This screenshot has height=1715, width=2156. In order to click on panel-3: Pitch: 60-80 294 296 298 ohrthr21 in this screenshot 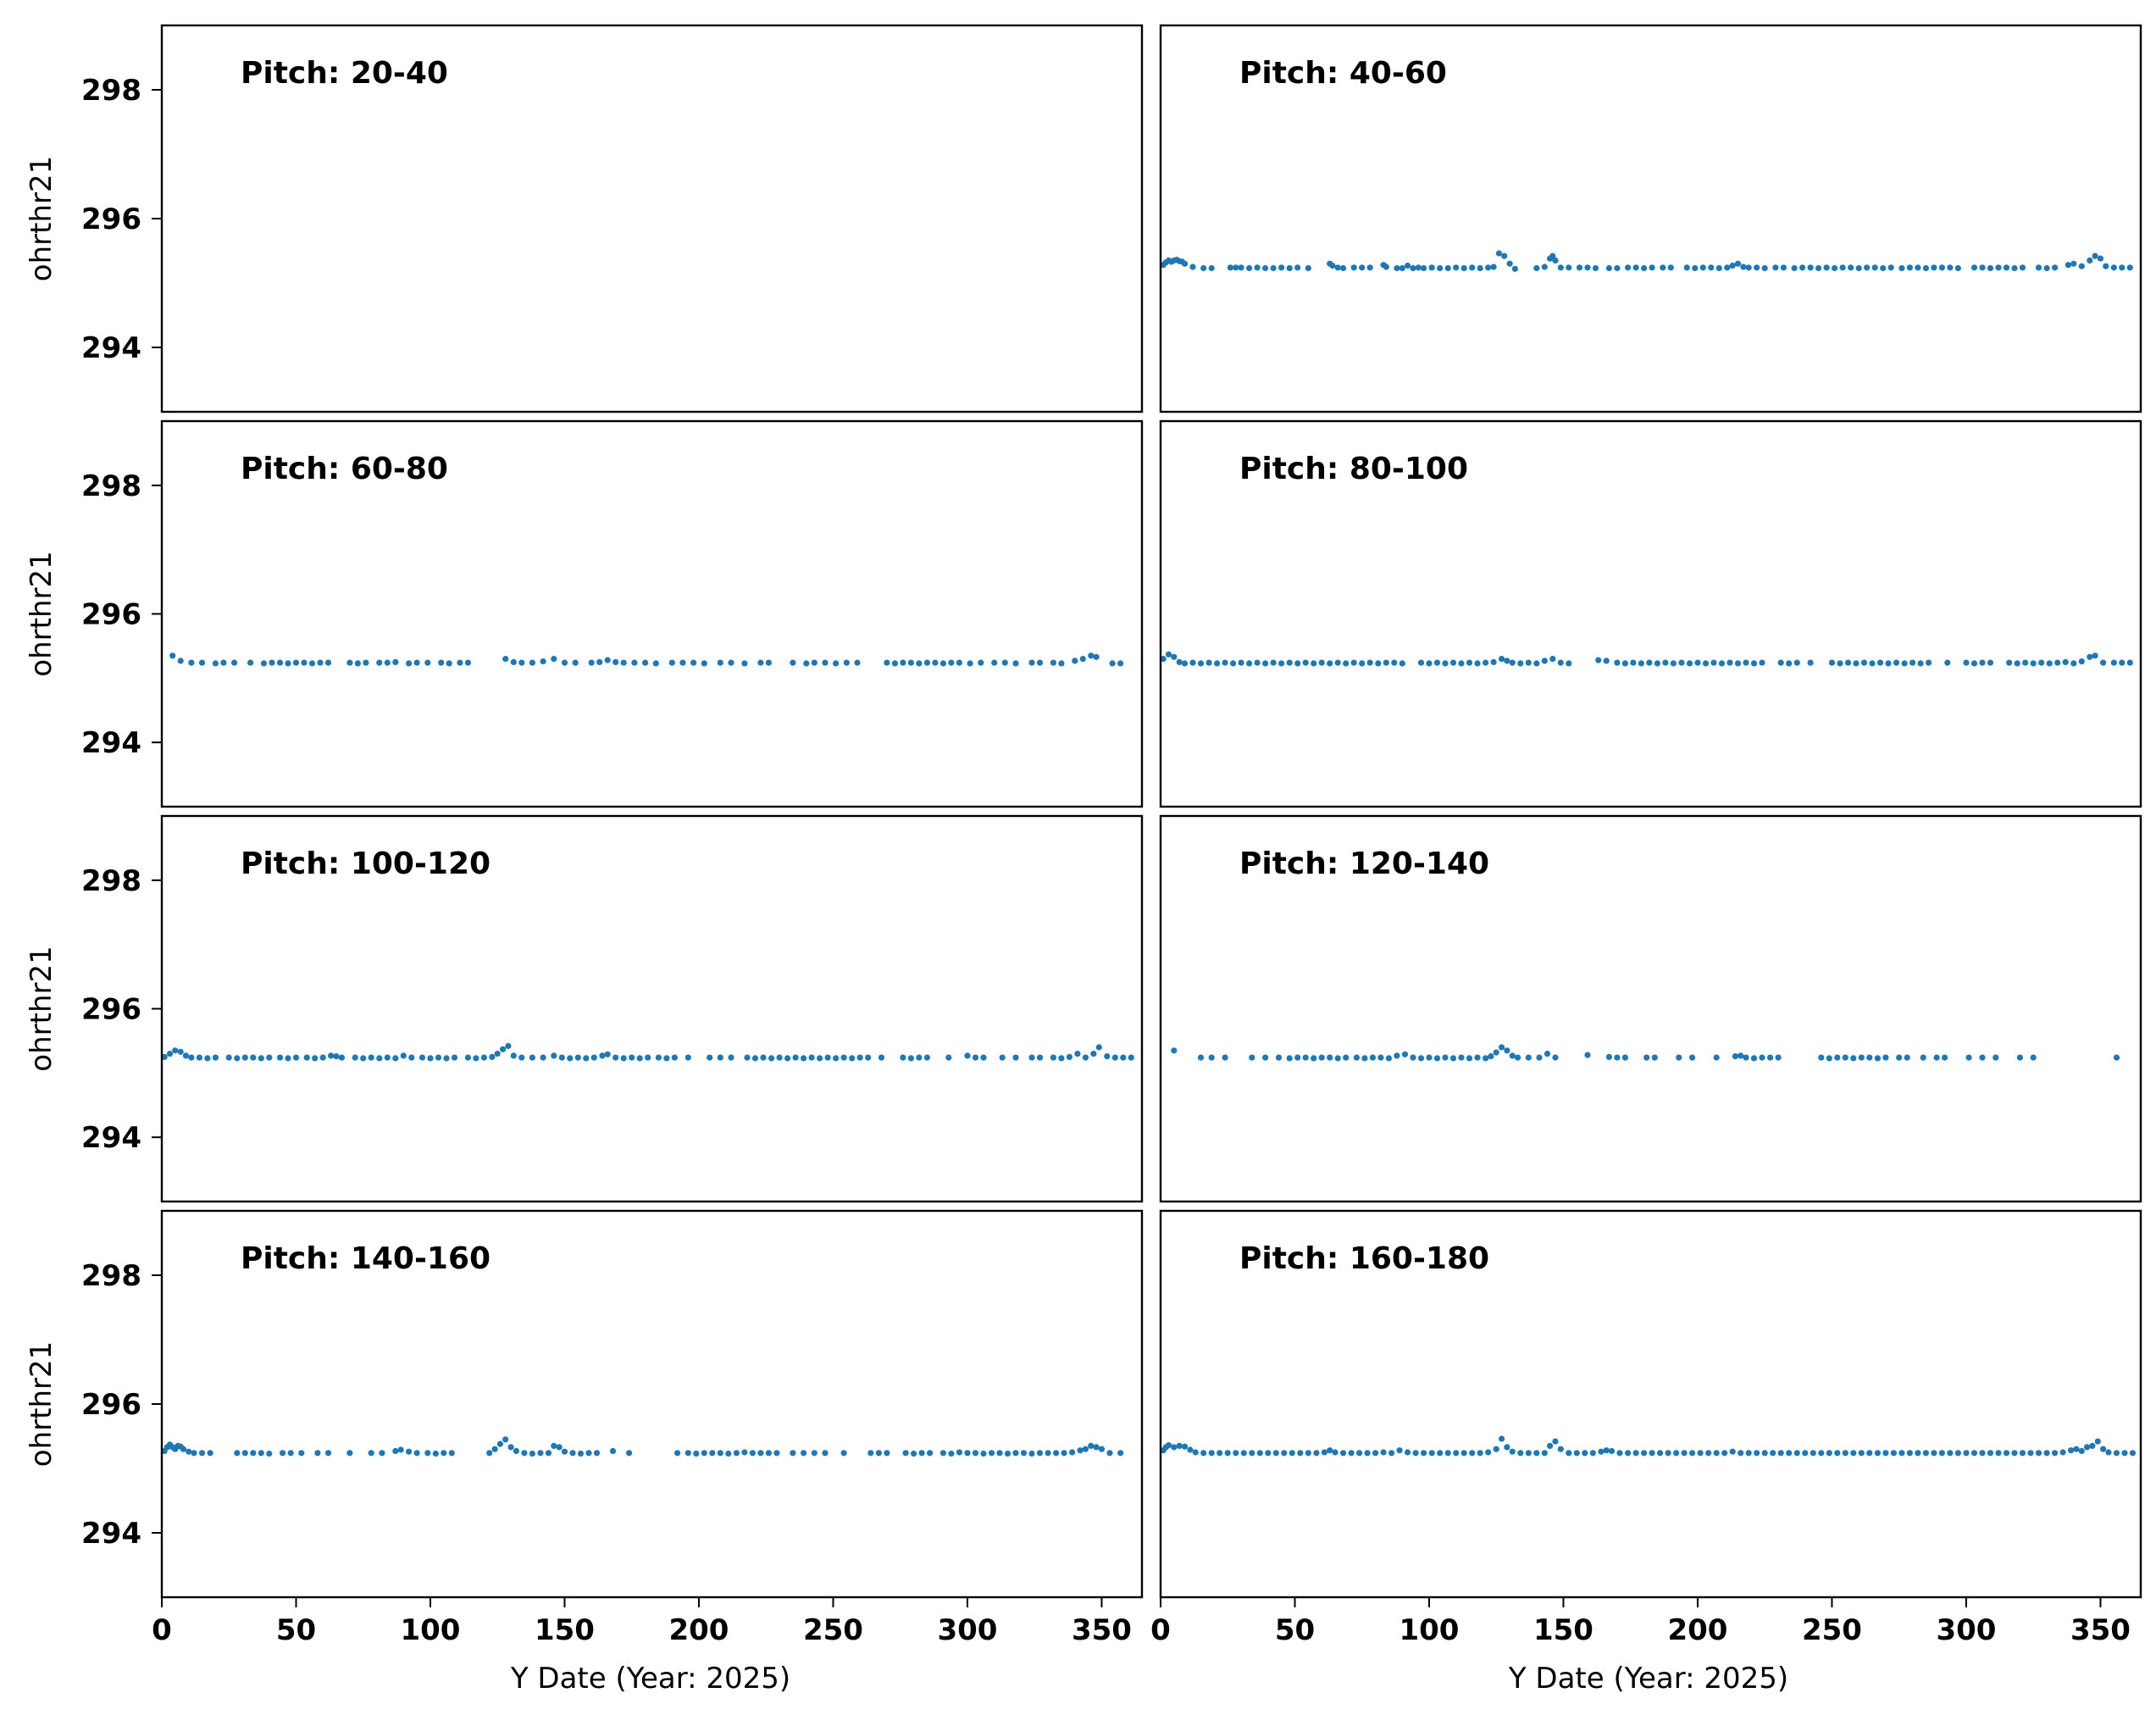, I will do `click(584, 613)`.